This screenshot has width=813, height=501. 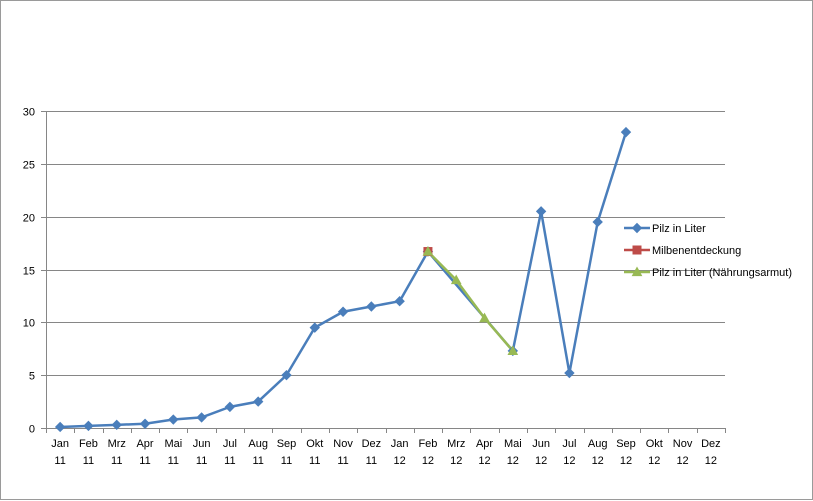 What do you see at coordinates (32, 430) in the screenshot?
I see `y-tick-label-0: 0` at bounding box center [32, 430].